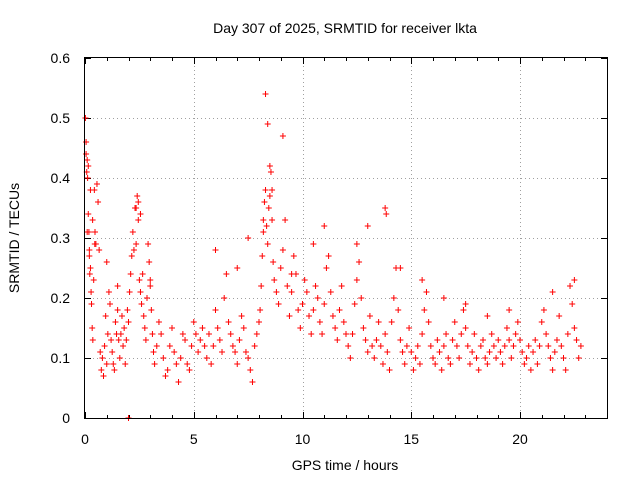 This screenshot has height=480, width=640. What do you see at coordinates (303, 439) in the screenshot?
I see `x-tick-label: 10` at bounding box center [303, 439].